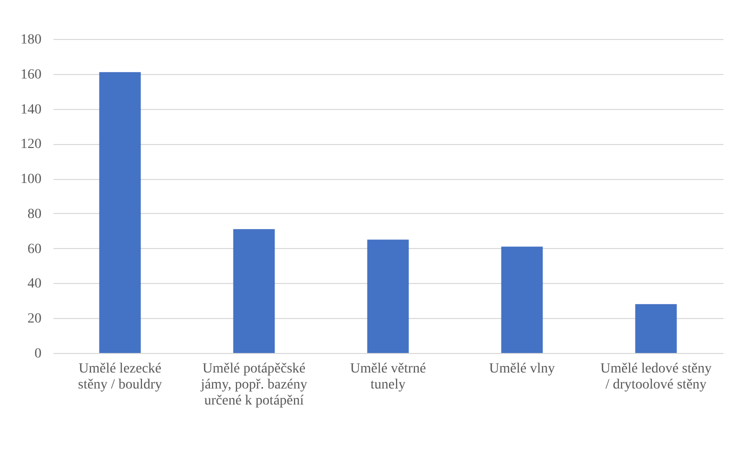 The width and height of the screenshot is (742, 450). I want to click on y-tick-label: 80, so click(35, 214).